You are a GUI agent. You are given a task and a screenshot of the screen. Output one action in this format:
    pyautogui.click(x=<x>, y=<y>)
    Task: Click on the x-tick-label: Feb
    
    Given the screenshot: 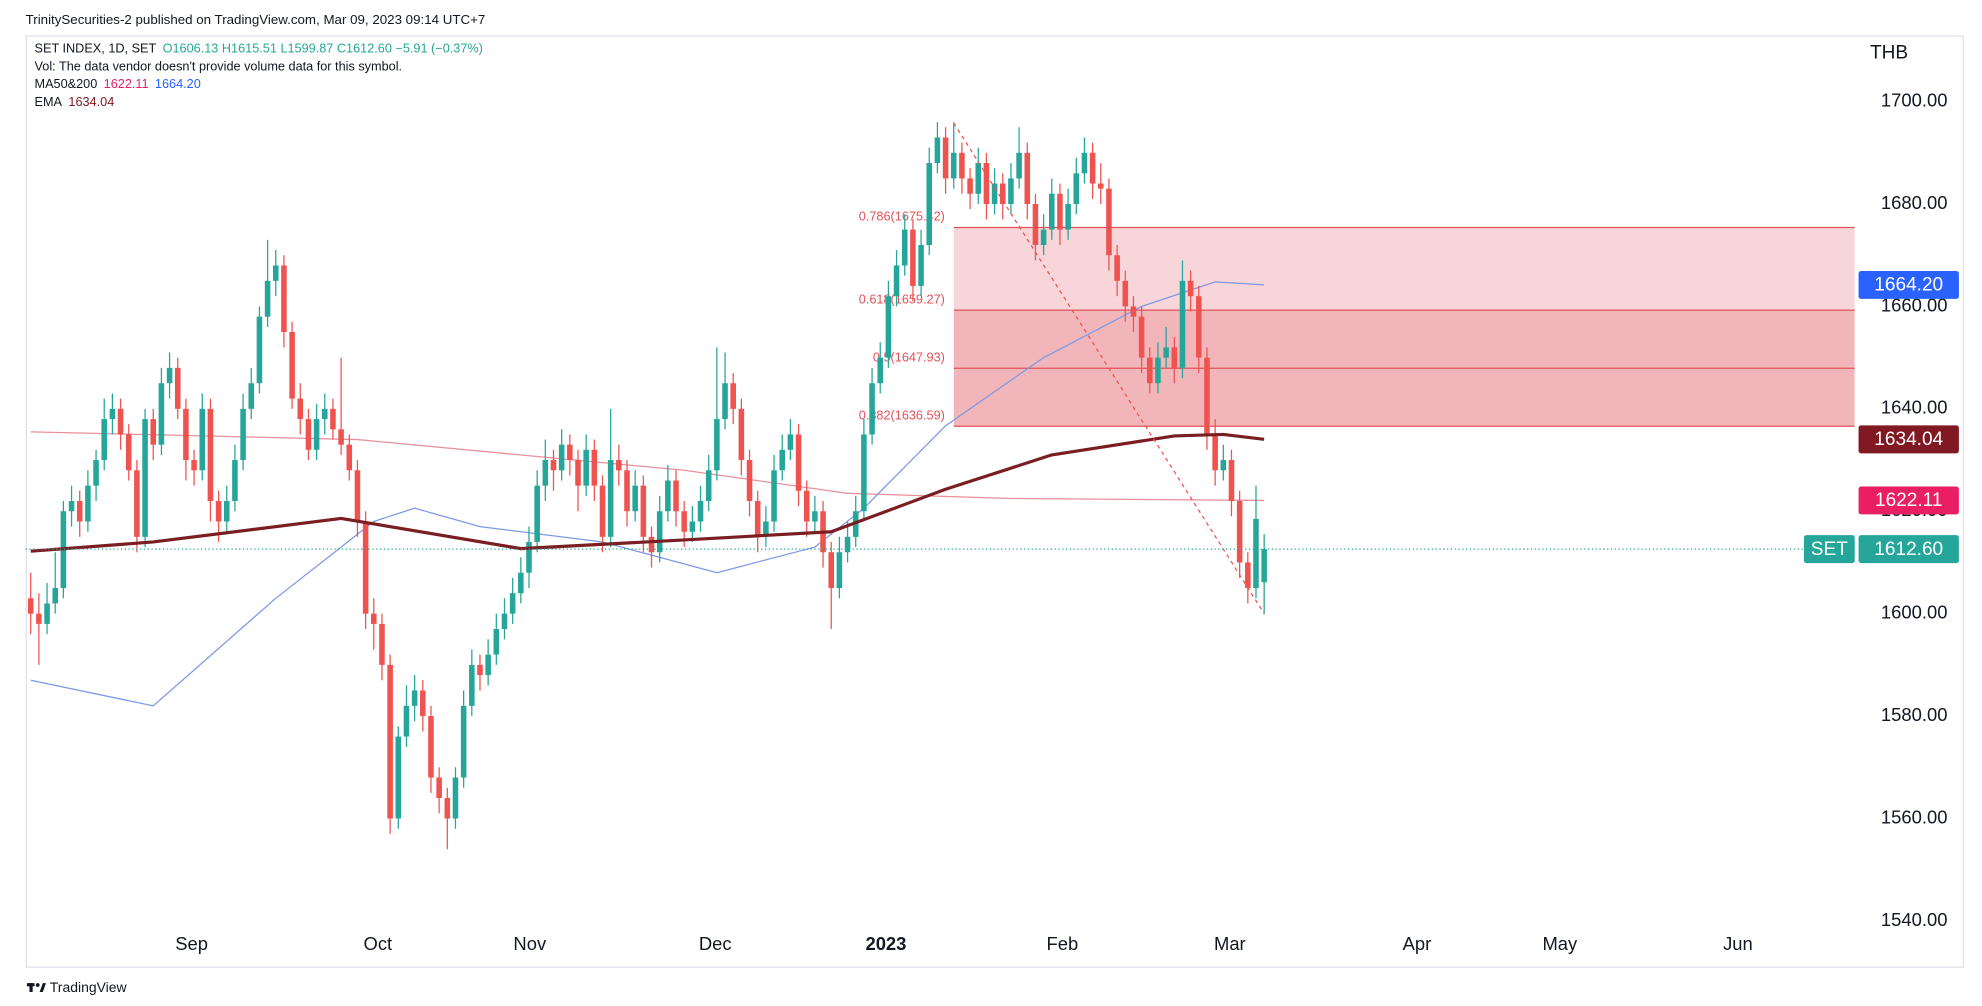 What is the action you would take?
    pyautogui.click(x=1063, y=943)
    